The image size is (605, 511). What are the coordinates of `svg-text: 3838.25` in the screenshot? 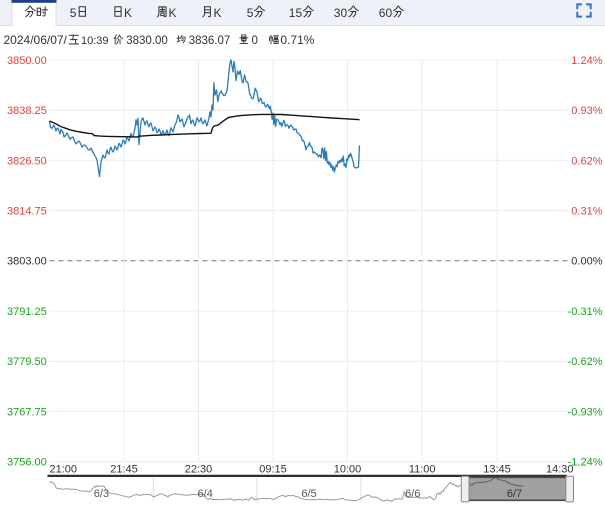 It's located at (27, 111).